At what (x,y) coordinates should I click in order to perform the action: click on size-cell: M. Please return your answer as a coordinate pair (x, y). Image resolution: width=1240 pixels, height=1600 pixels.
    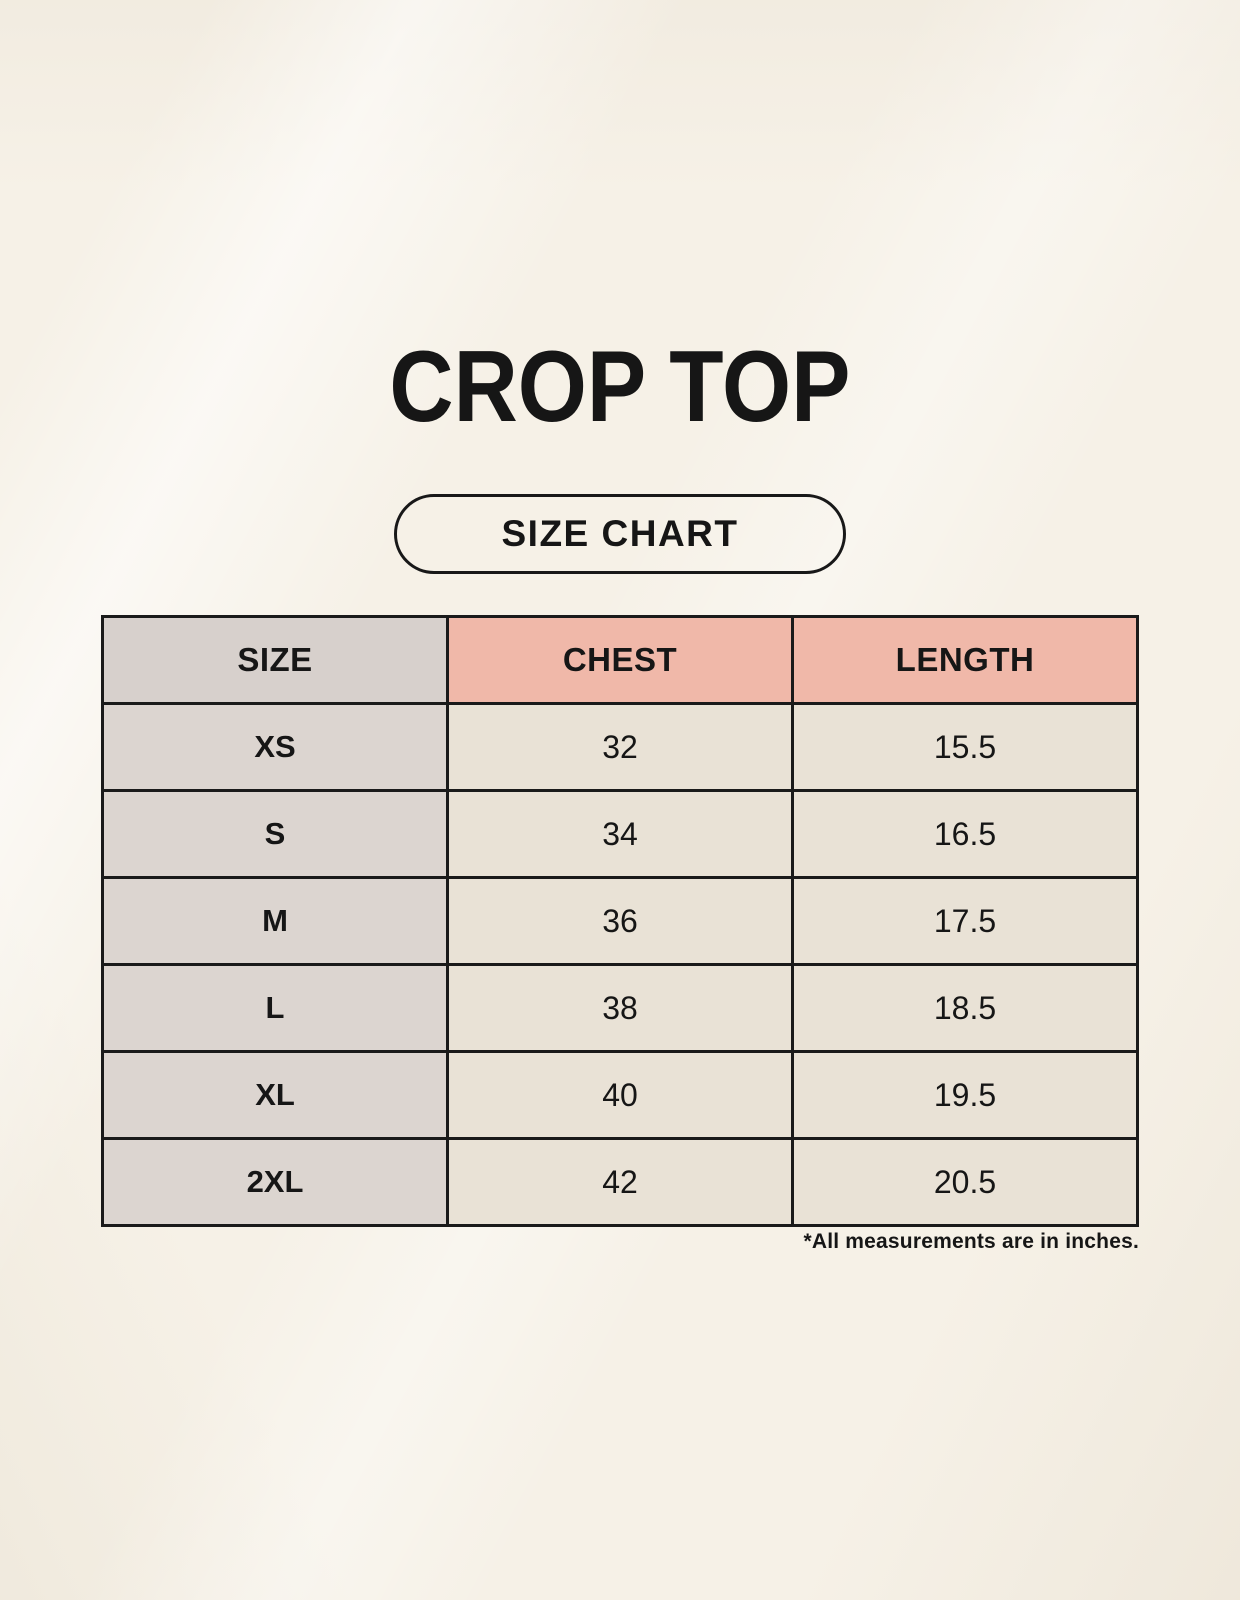
    Looking at the image, I should click on (275, 921).